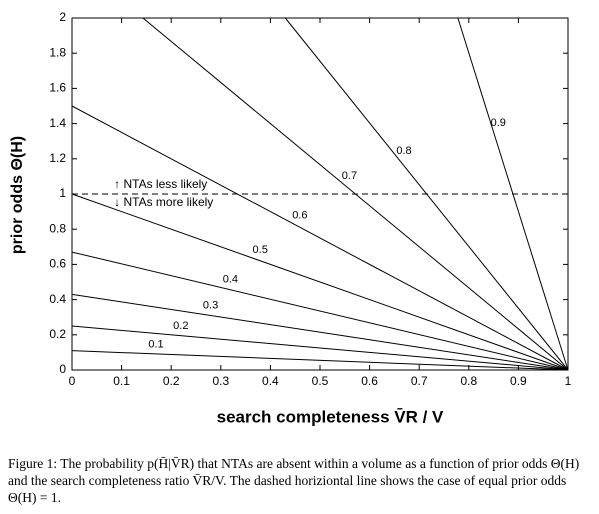 This screenshot has height=514, width=599. What do you see at coordinates (518, 381) in the screenshot?
I see `x-tick-label: 0.9` at bounding box center [518, 381].